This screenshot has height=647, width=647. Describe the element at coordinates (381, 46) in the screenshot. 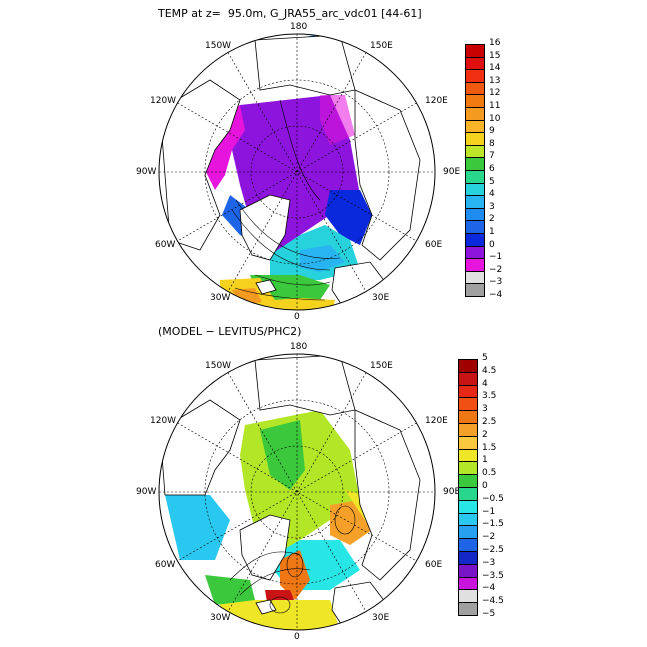

I see `top-label-150e: 150E` at that location.